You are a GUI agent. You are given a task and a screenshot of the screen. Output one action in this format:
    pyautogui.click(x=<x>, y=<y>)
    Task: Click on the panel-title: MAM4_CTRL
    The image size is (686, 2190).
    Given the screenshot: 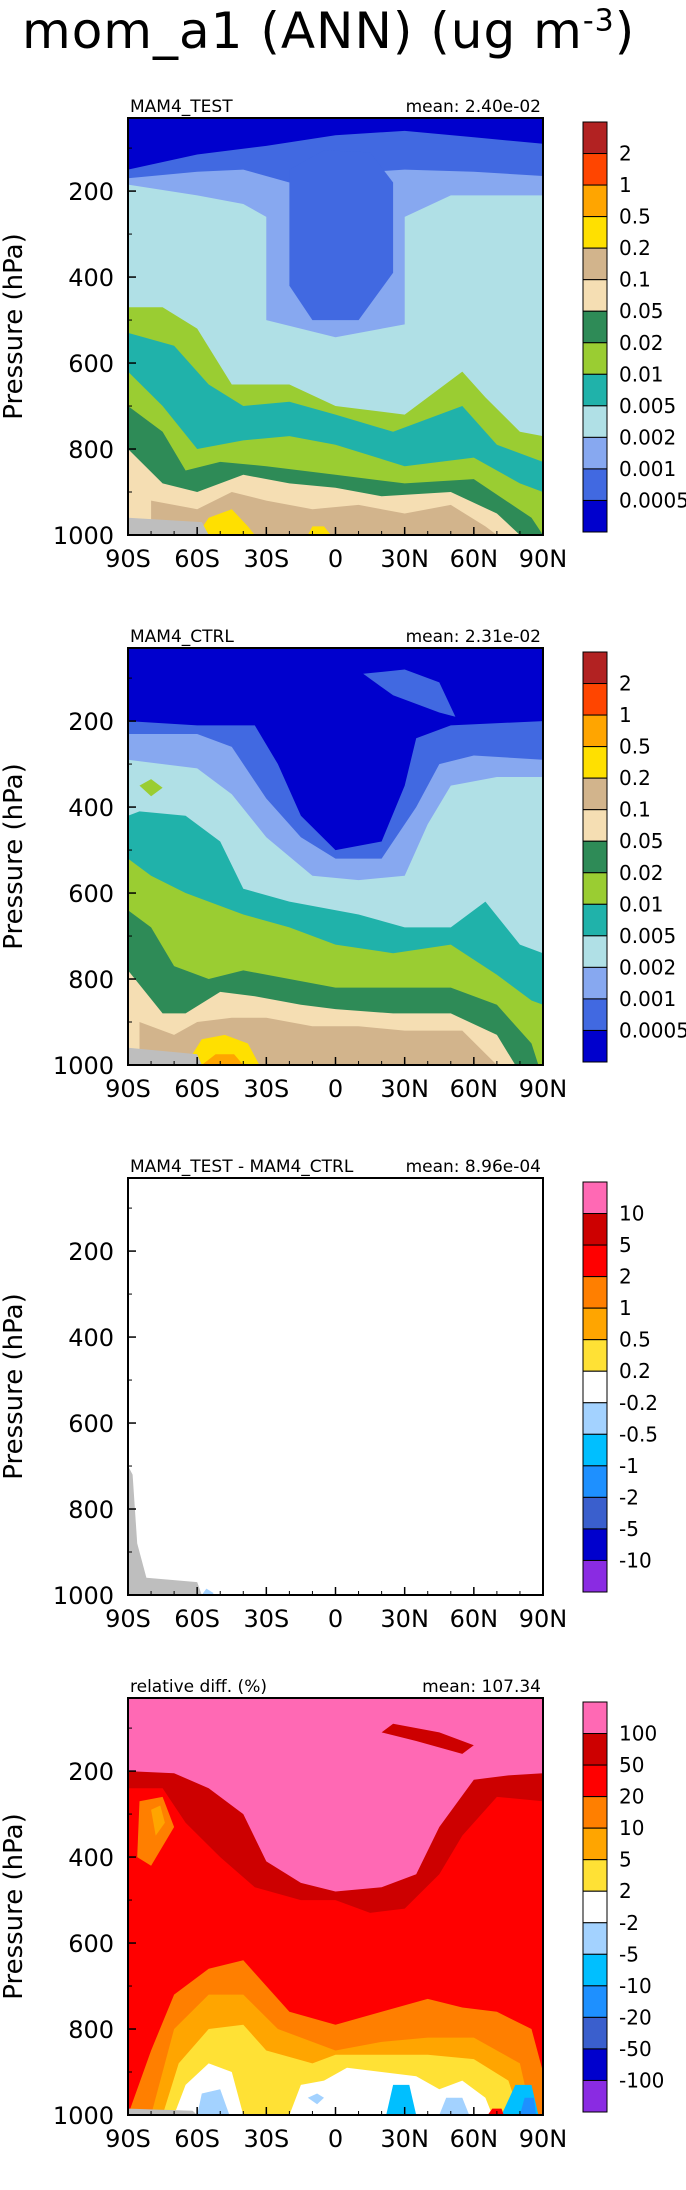 What is the action you would take?
    pyautogui.click(x=182, y=637)
    